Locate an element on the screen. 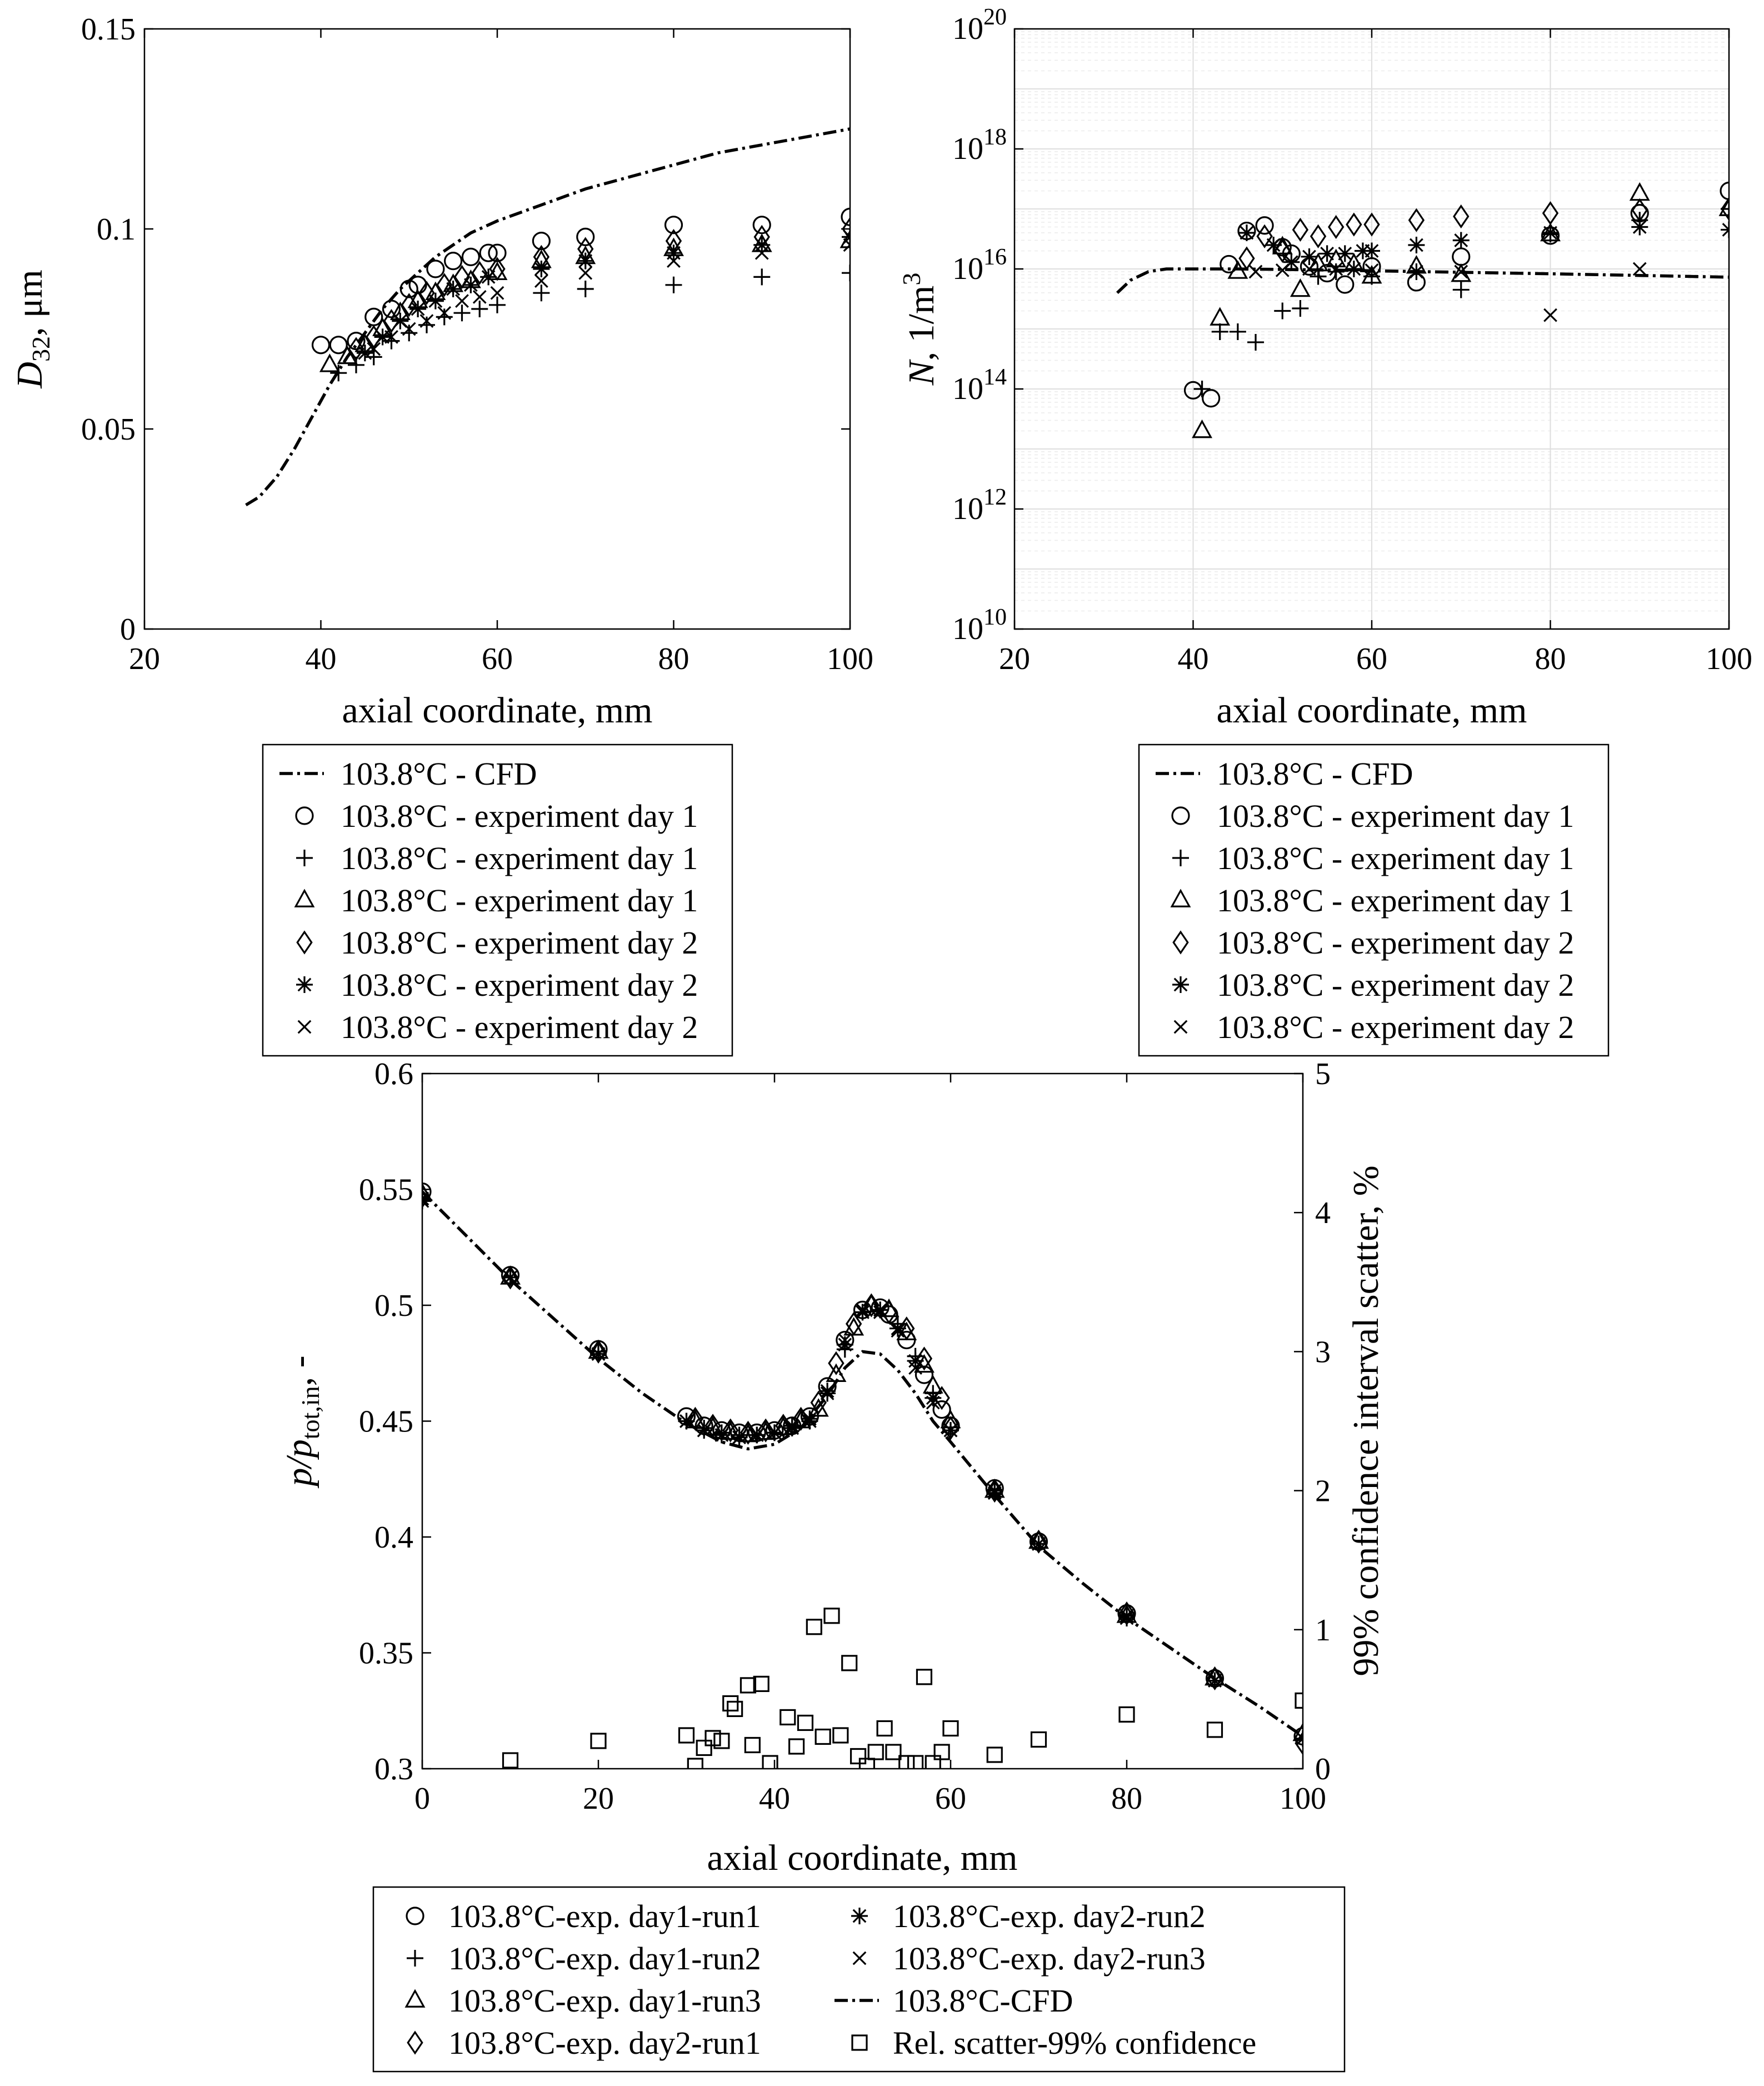 The image size is (1764, 2086). number-xtick-label: 80 is located at coordinates (1550, 659).